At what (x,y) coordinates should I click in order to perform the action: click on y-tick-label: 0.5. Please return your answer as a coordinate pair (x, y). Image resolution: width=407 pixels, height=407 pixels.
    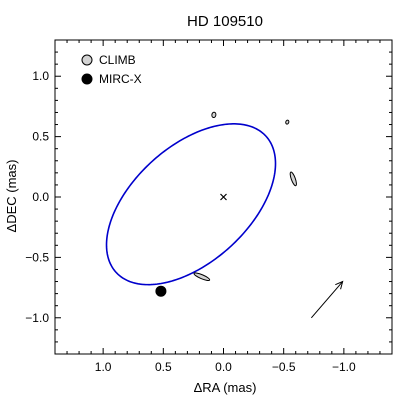
    Looking at the image, I should click on (40, 137).